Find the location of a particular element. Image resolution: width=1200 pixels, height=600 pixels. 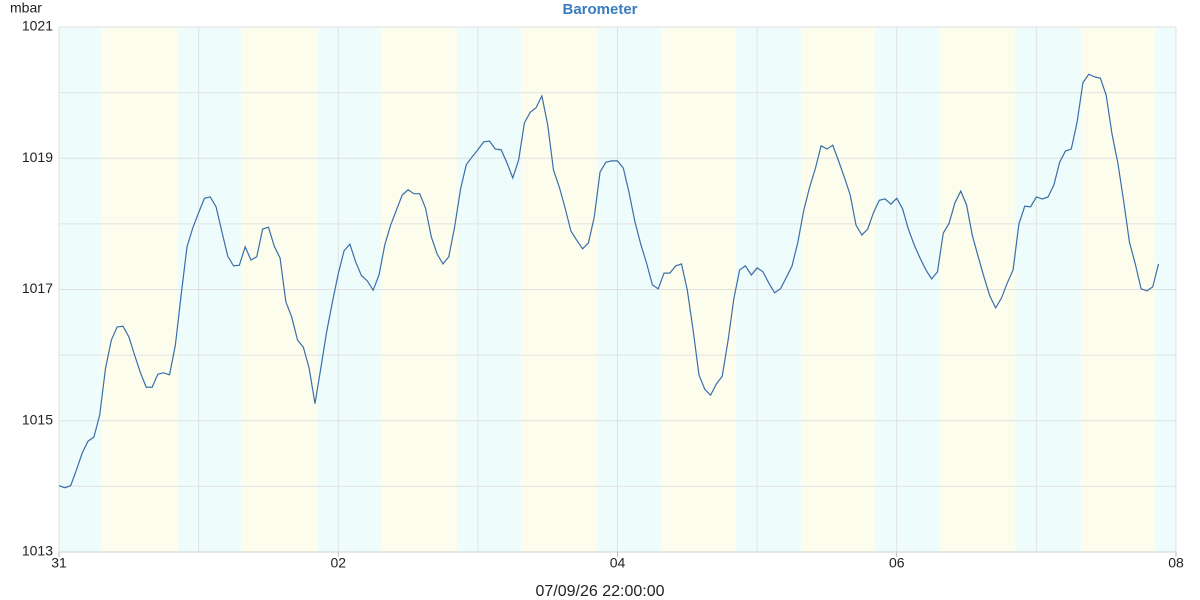

x-tick-label: 06 is located at coordinates (897, 563).